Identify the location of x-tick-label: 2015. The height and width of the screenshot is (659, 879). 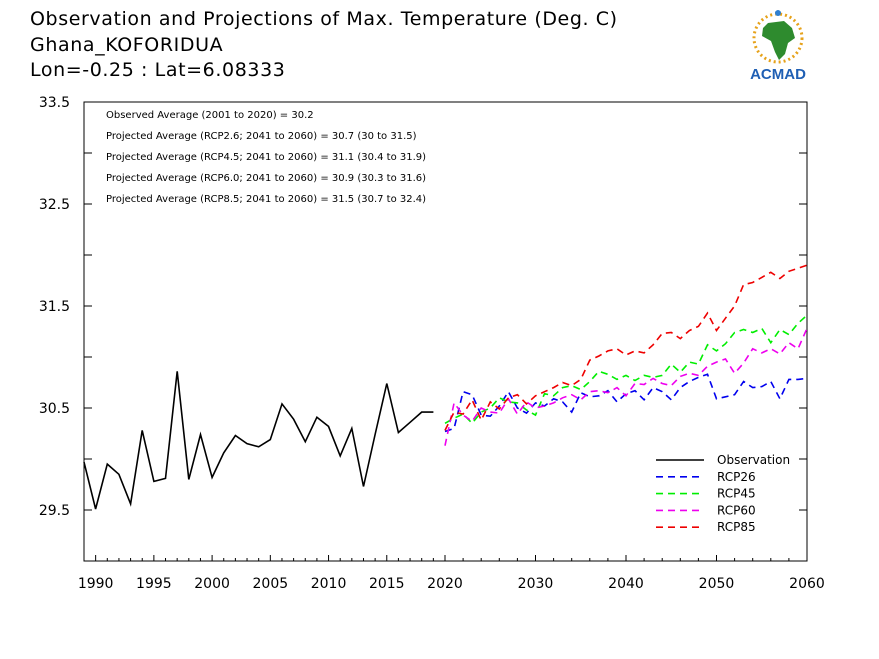
(387, 584).